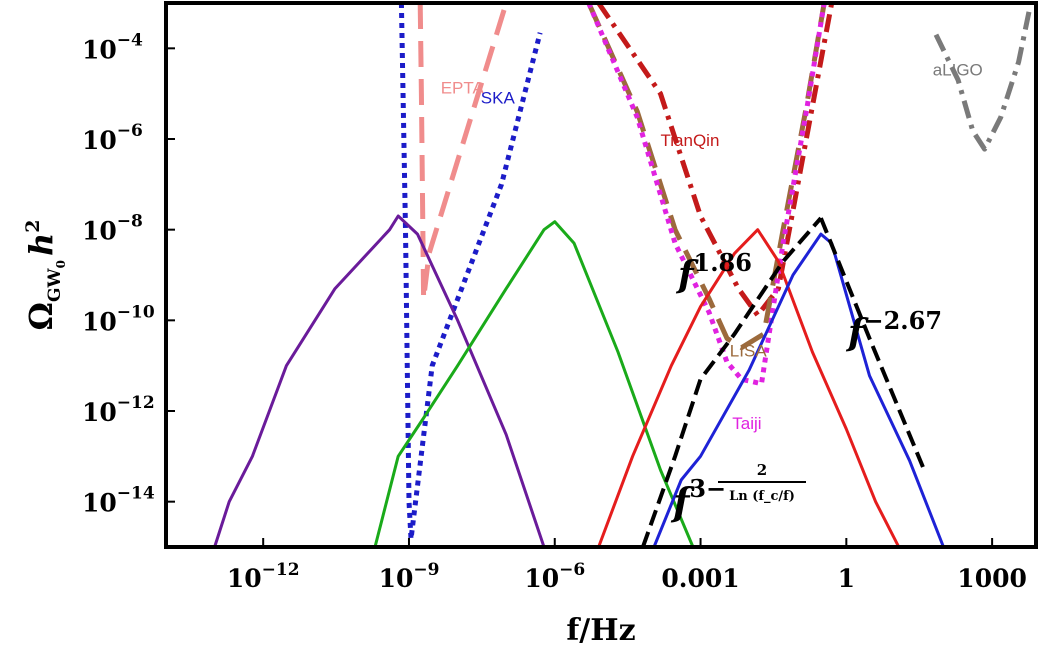 Image resolution: width=1045 pixels, height=651 pixels. What do you see at coordinates (600, 630) in the screenshot?
I see `x-axis-title: f/Hz` at bounding box center [600, 630].